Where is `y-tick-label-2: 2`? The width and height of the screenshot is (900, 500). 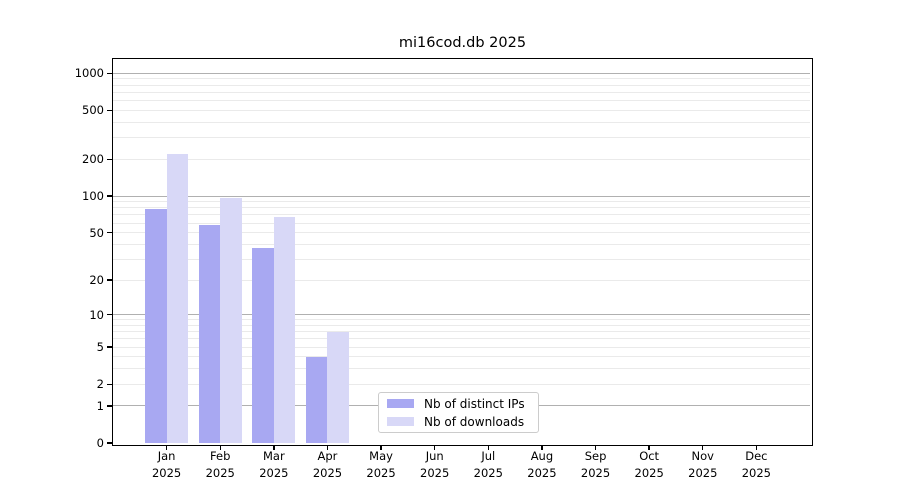
y-tick-label-2: 2 is located at coordinates (100, 384).